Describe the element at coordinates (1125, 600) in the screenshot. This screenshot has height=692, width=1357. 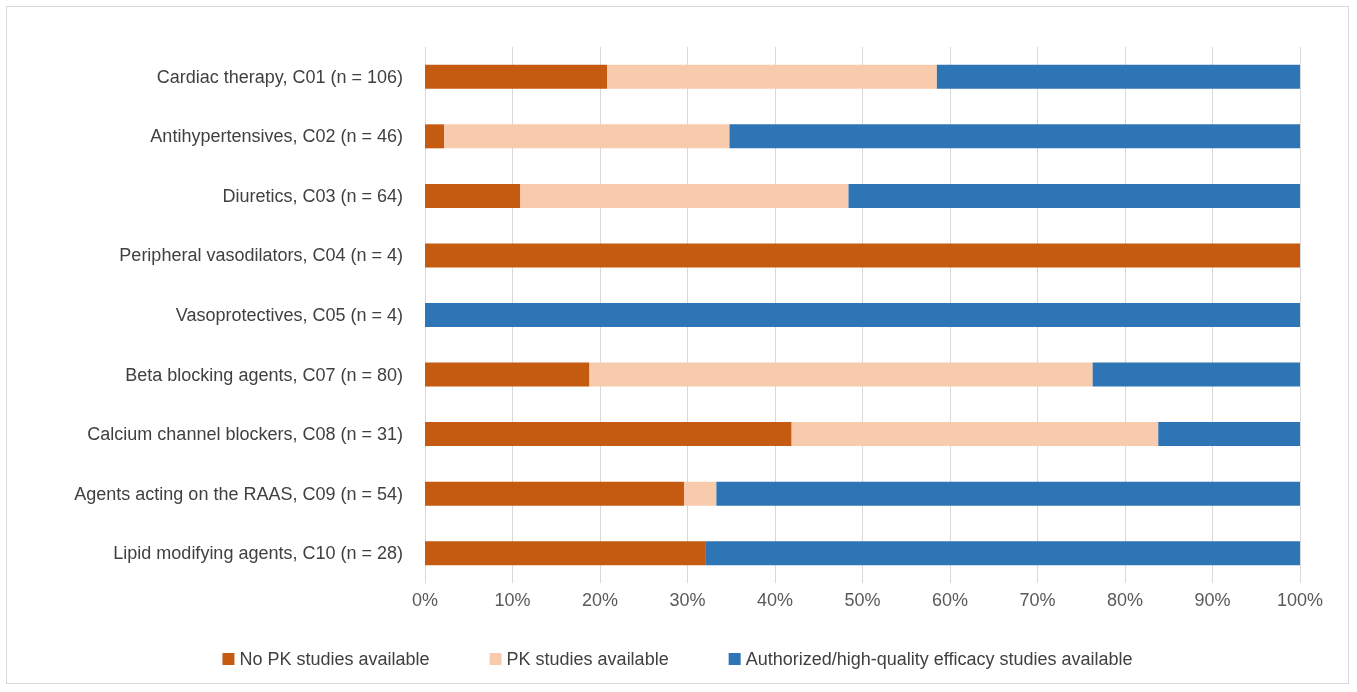
I see `x-tick-label: 80%` at that location.